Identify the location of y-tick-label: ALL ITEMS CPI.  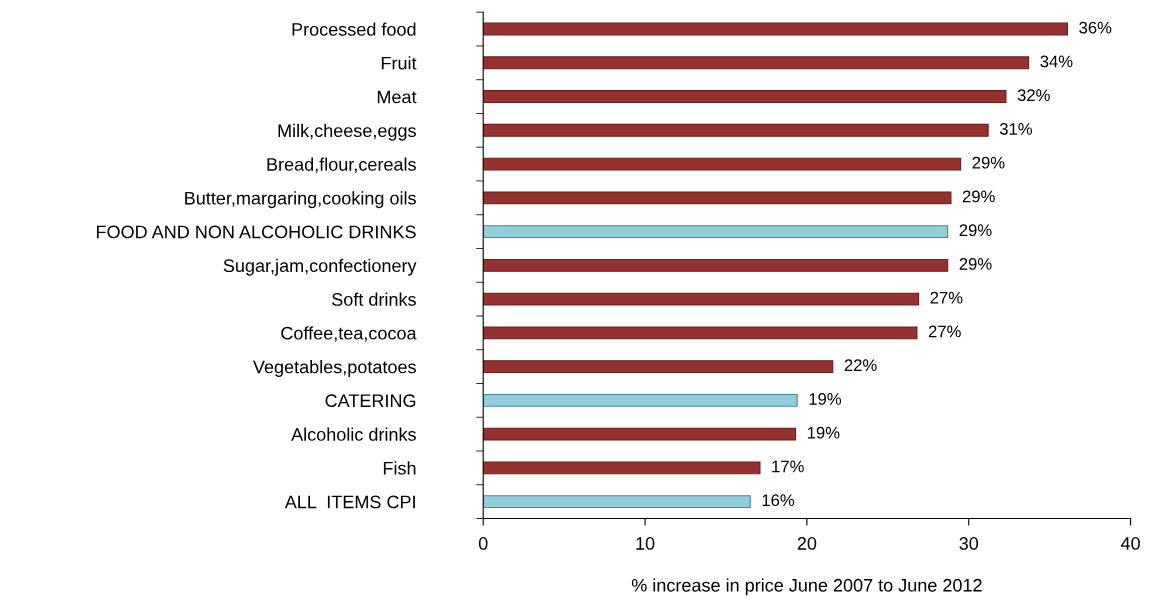
(349, 502).